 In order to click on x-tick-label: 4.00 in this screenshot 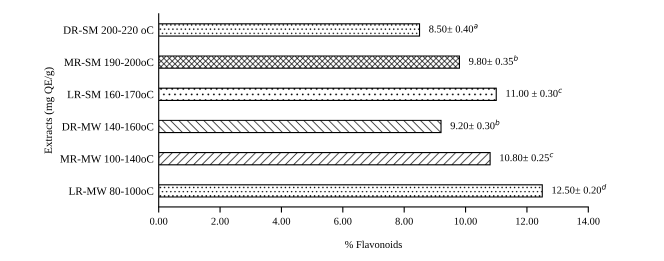, I will do `click(281, 221)`.